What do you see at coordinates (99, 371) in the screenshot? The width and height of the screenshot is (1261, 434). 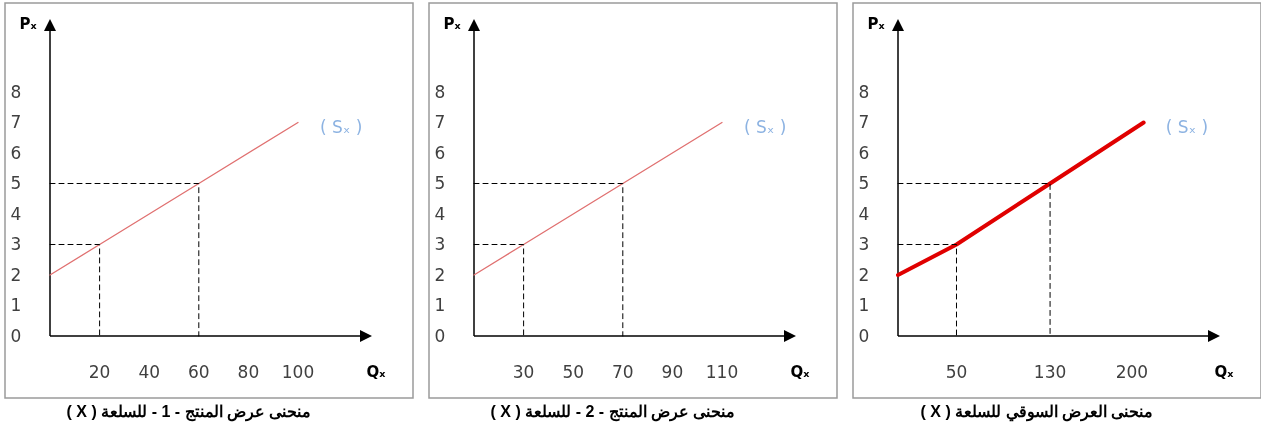 I see `x-tick-label: 20` at bounding box center [99, 371].